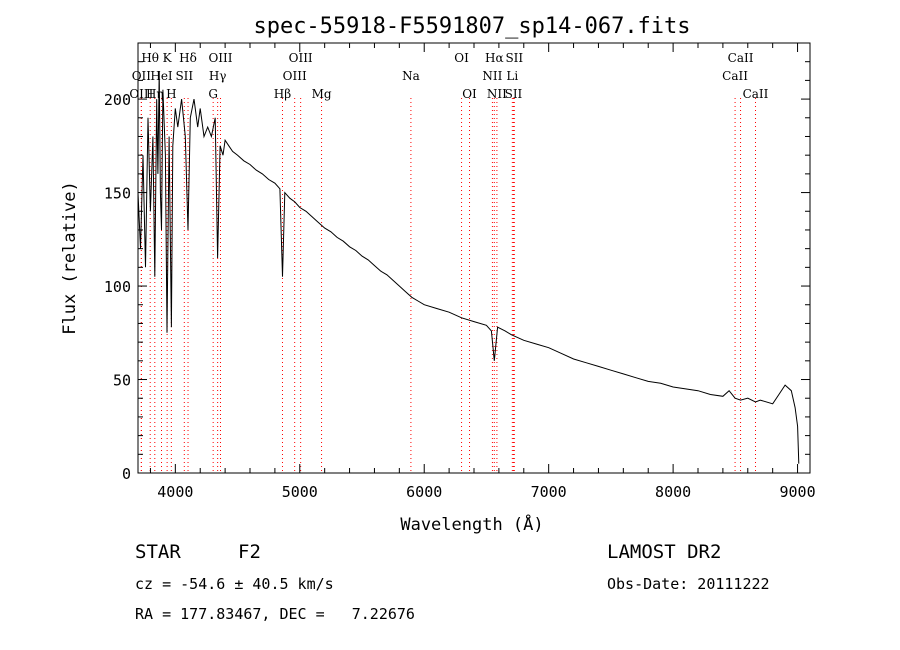 The width and height of the screenshot is (900, 650). Describe the element at coordinates (549, 492) in the screenshot. I see `x-tick-label: 7000` at that location.